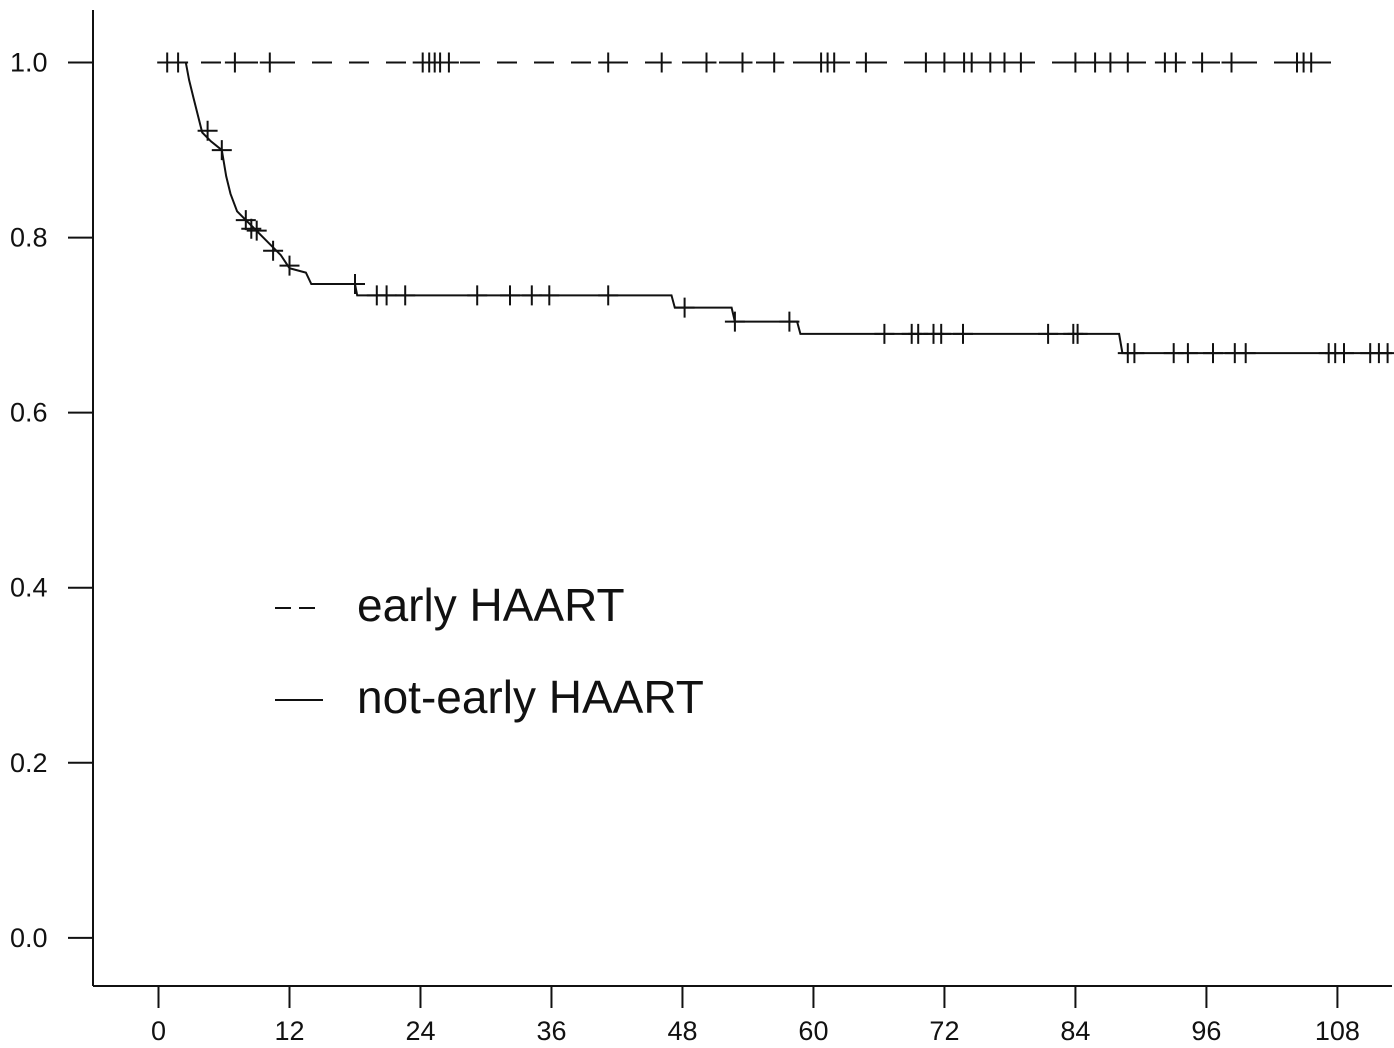 Image resolution: width=1394 pixels, height=1048 pixels. What do you see at coordinates (29, 238) in the screenshot?
I see `y-tick-label: 0.8` at bounding box center [29, 238].